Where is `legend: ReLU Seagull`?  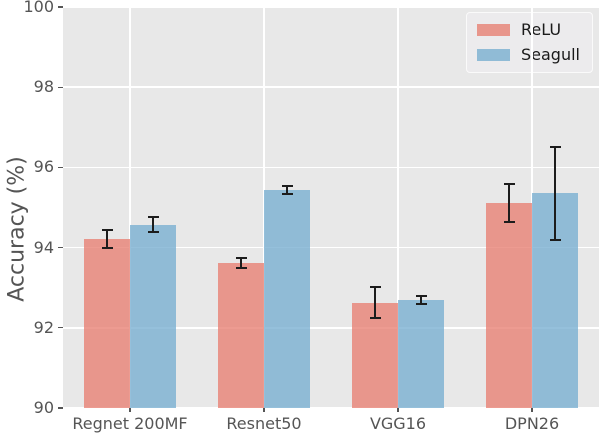
legend: ReLU Seagull is located at coordinates (529, 42).